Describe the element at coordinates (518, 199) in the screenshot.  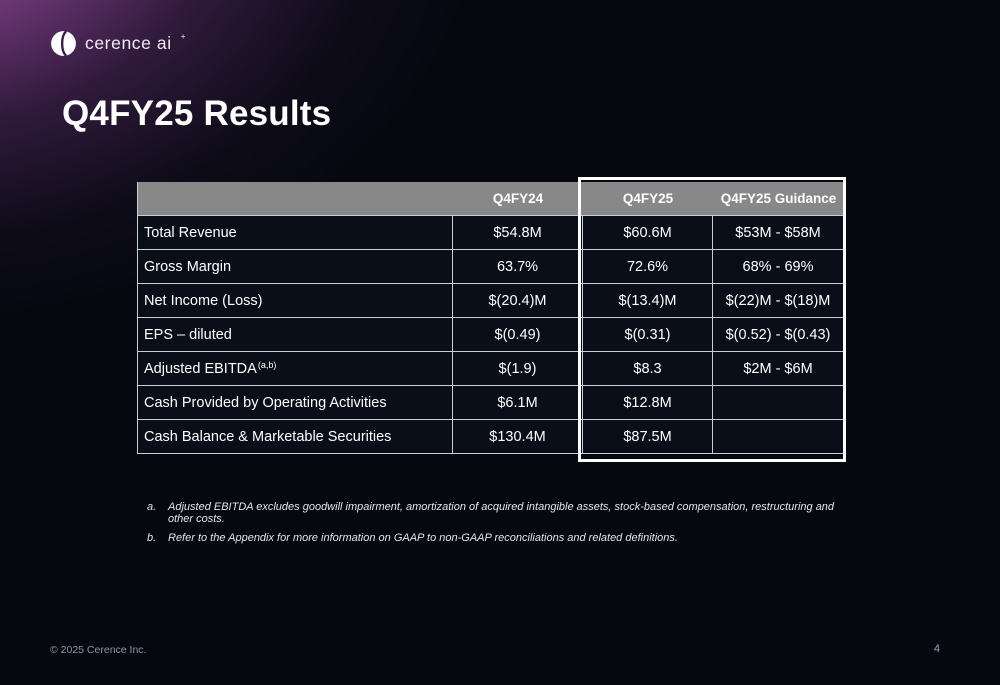
I see `column-header-q4fy24: Q4FY24` at that location.